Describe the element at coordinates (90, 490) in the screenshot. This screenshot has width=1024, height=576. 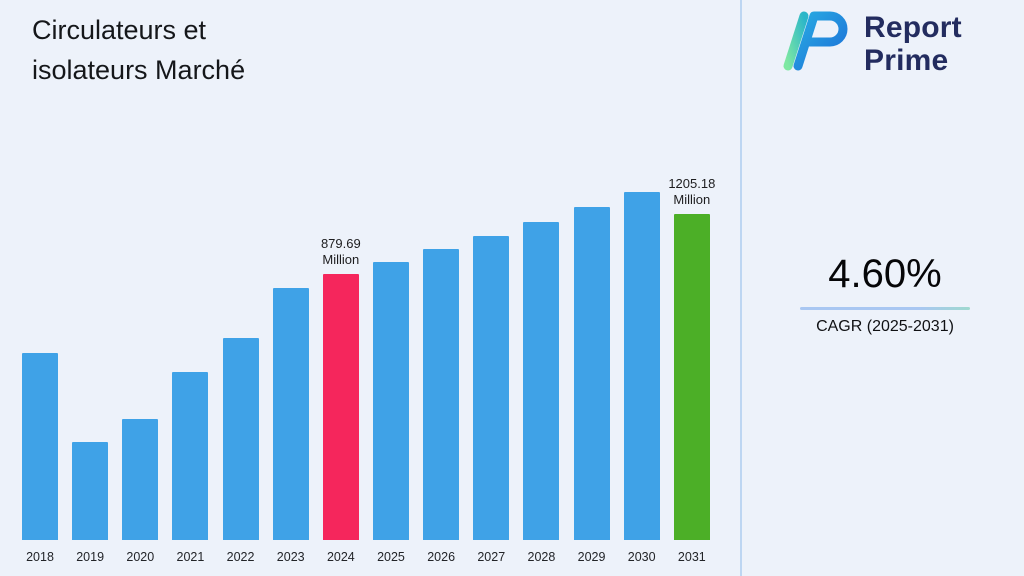
I see `bar-2019` at that location.